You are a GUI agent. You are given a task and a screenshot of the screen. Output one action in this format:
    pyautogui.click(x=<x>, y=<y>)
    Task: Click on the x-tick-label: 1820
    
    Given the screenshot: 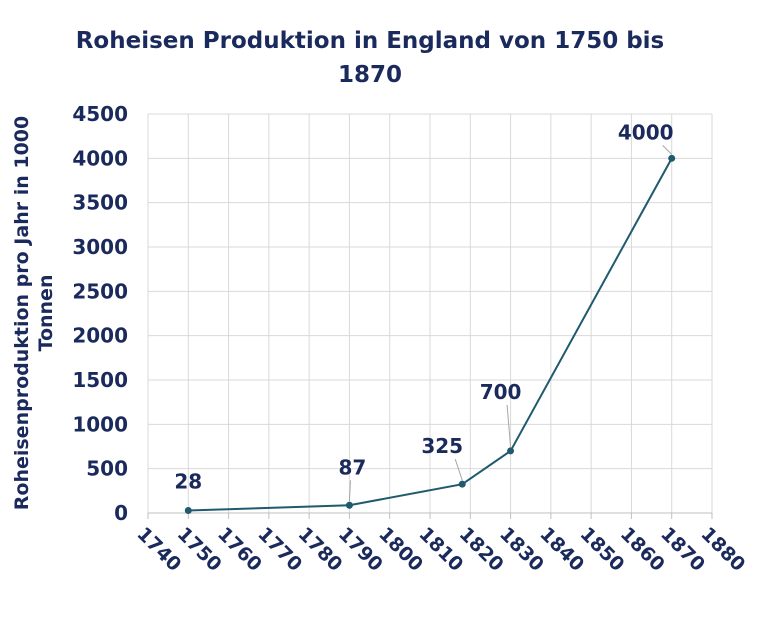 What is the action you would take?
    pyautogui.click(x=481, y=549)
    